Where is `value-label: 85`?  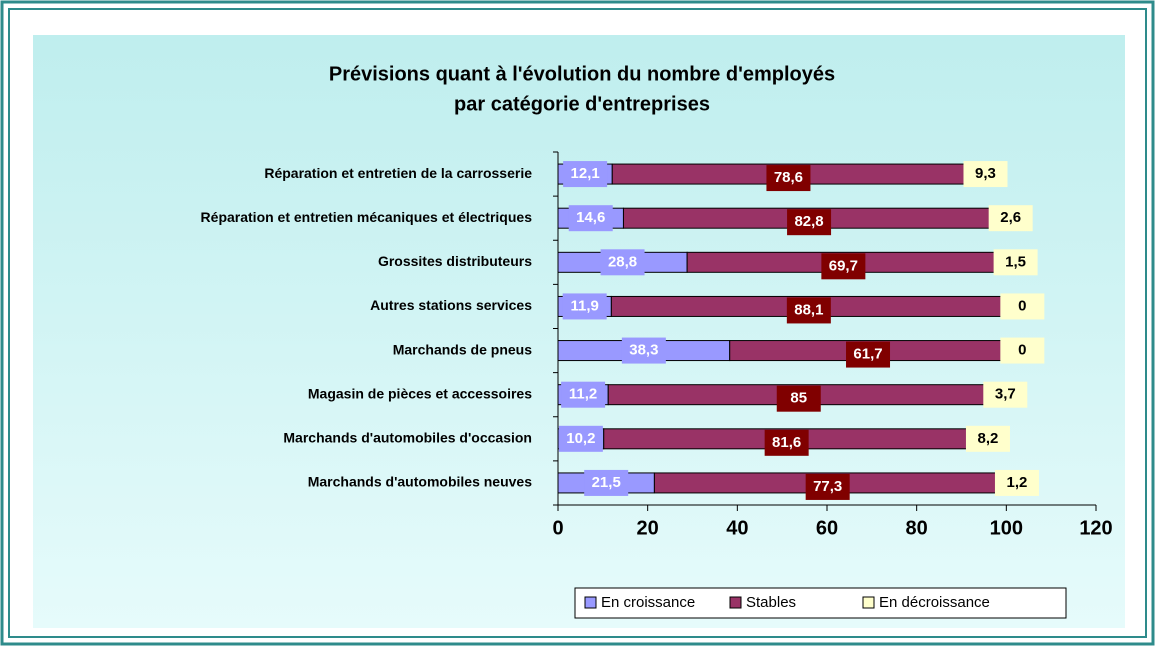 value-label: 85 is located at coordinates (798, 398).